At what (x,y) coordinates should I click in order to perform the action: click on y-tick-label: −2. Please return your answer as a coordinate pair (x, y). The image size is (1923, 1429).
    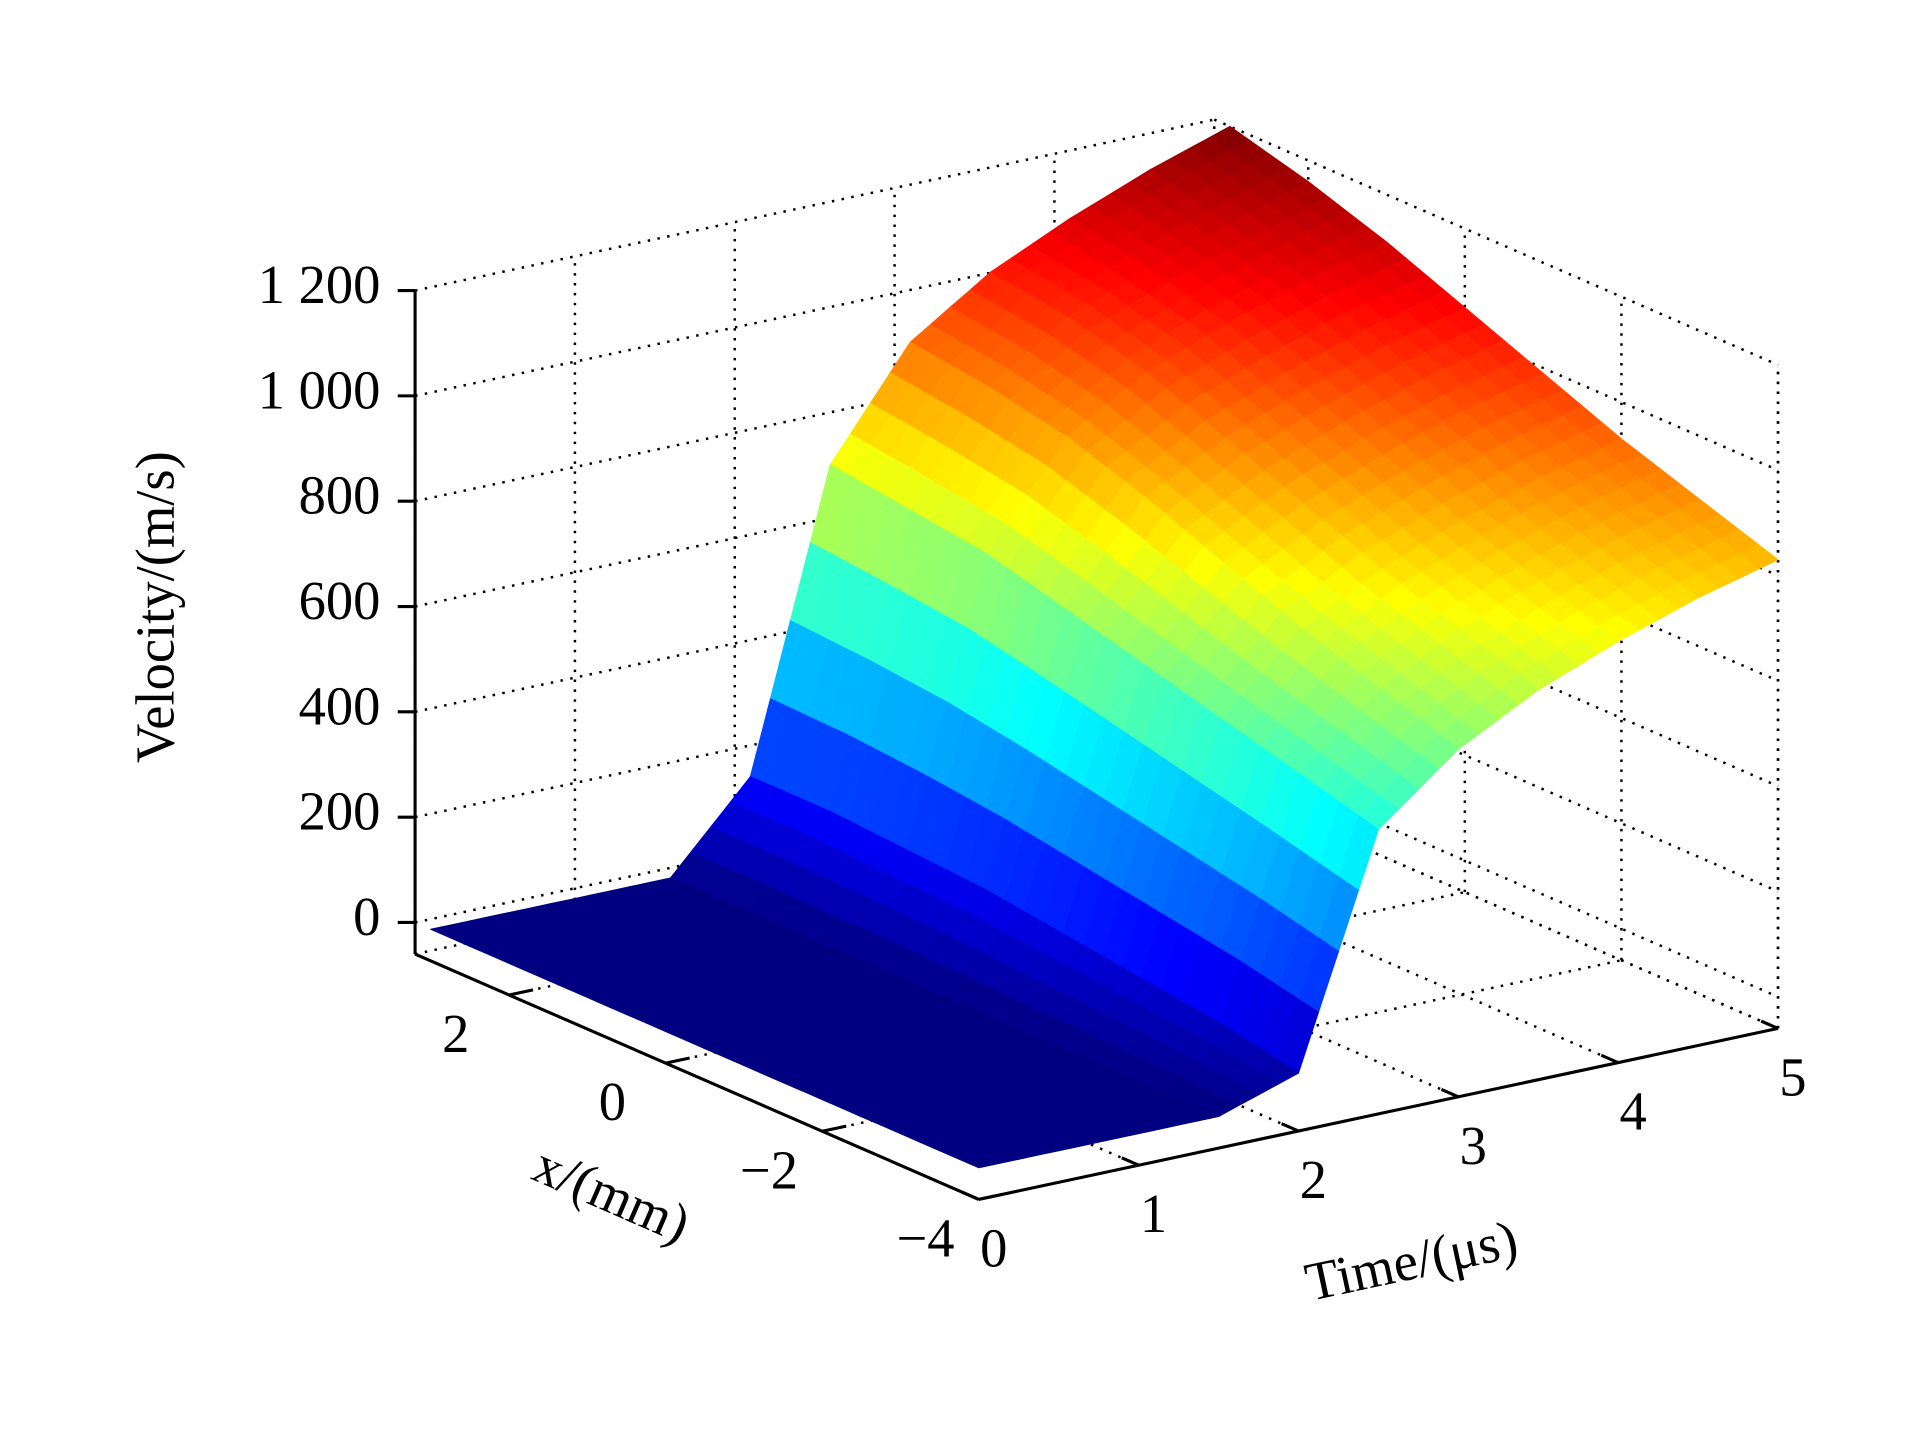
    Looking at the image, I should click on (769, 1169).